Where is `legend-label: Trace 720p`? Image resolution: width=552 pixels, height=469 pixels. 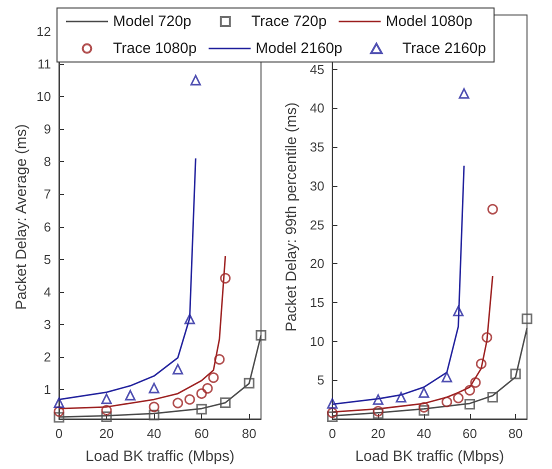
legend-label: Trace 720p is located at coordinates (289, 21).